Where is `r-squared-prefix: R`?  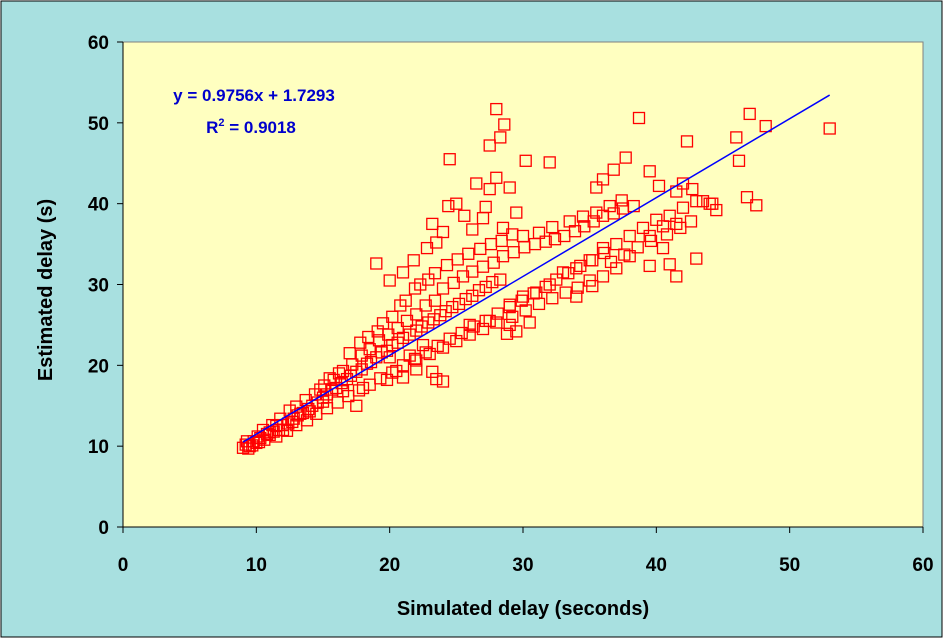
r-squared-prefix: R is located at coordinates (212, 127).